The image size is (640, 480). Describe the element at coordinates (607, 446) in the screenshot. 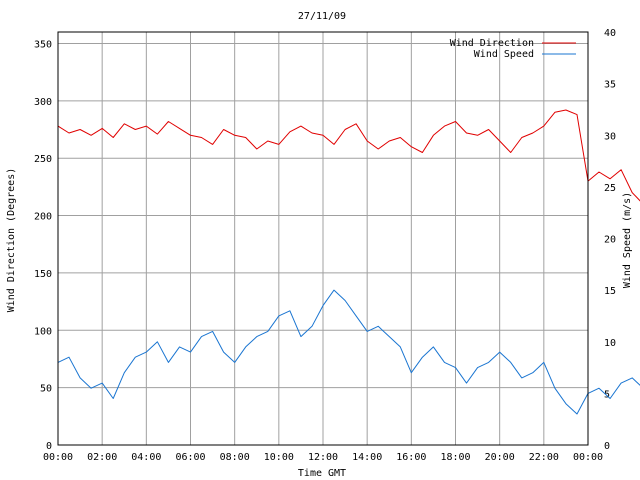

I see `right-y-tick-label: 0` at that location.